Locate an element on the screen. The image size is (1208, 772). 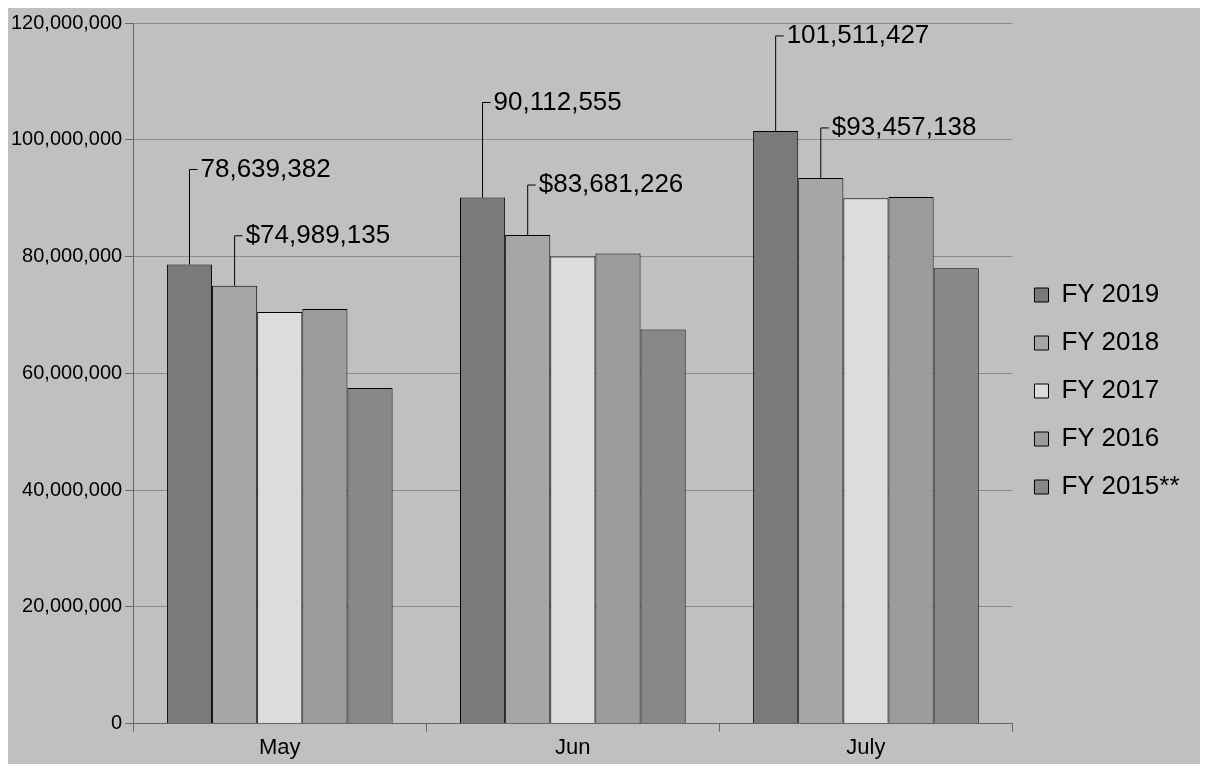
y-tick-label: 120,000,000 is located at coordinates (66, 21).